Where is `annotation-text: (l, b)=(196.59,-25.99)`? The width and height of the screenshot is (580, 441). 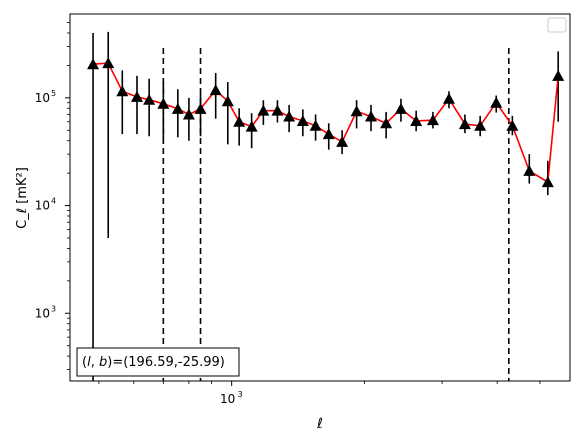
annotation-text: (l, b)=(196.59,-25.99) is located at coordinates (153, 362).